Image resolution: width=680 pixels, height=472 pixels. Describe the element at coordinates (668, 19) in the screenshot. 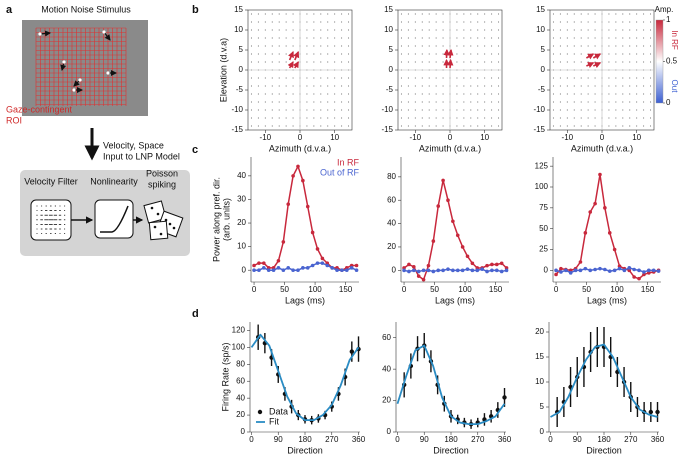

I see `colorbar-tick-label: 1` at that location.